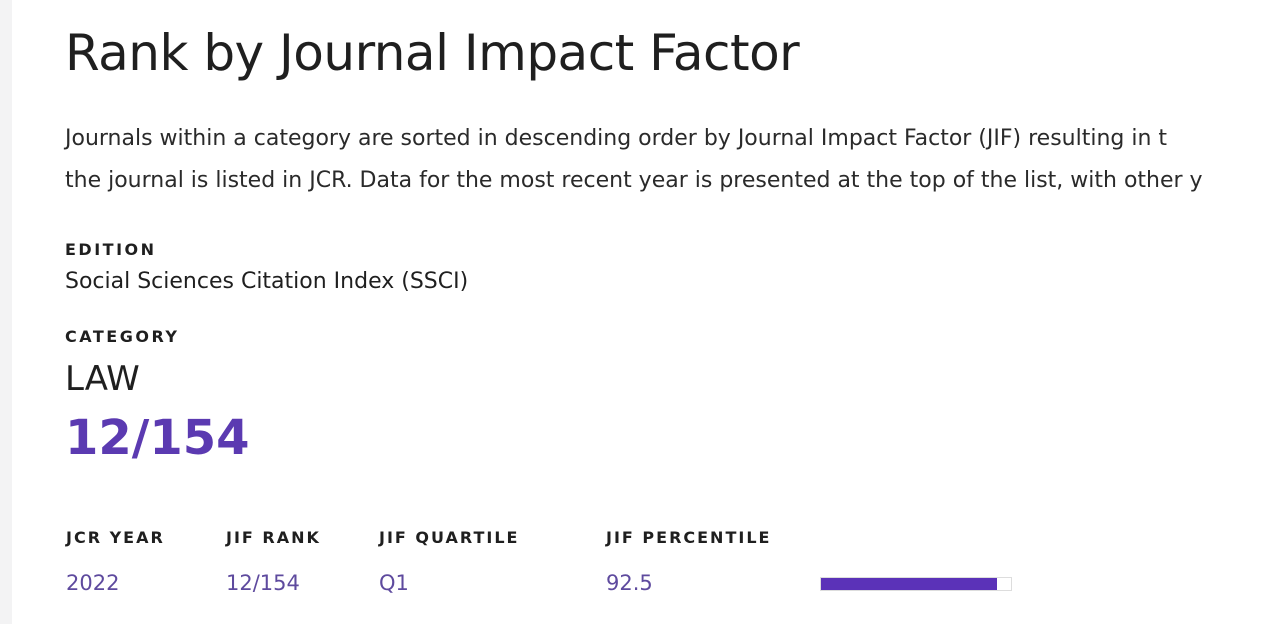  I want to click on header-jif-percentile: JIF PERCENTILE, so click(689, 537).